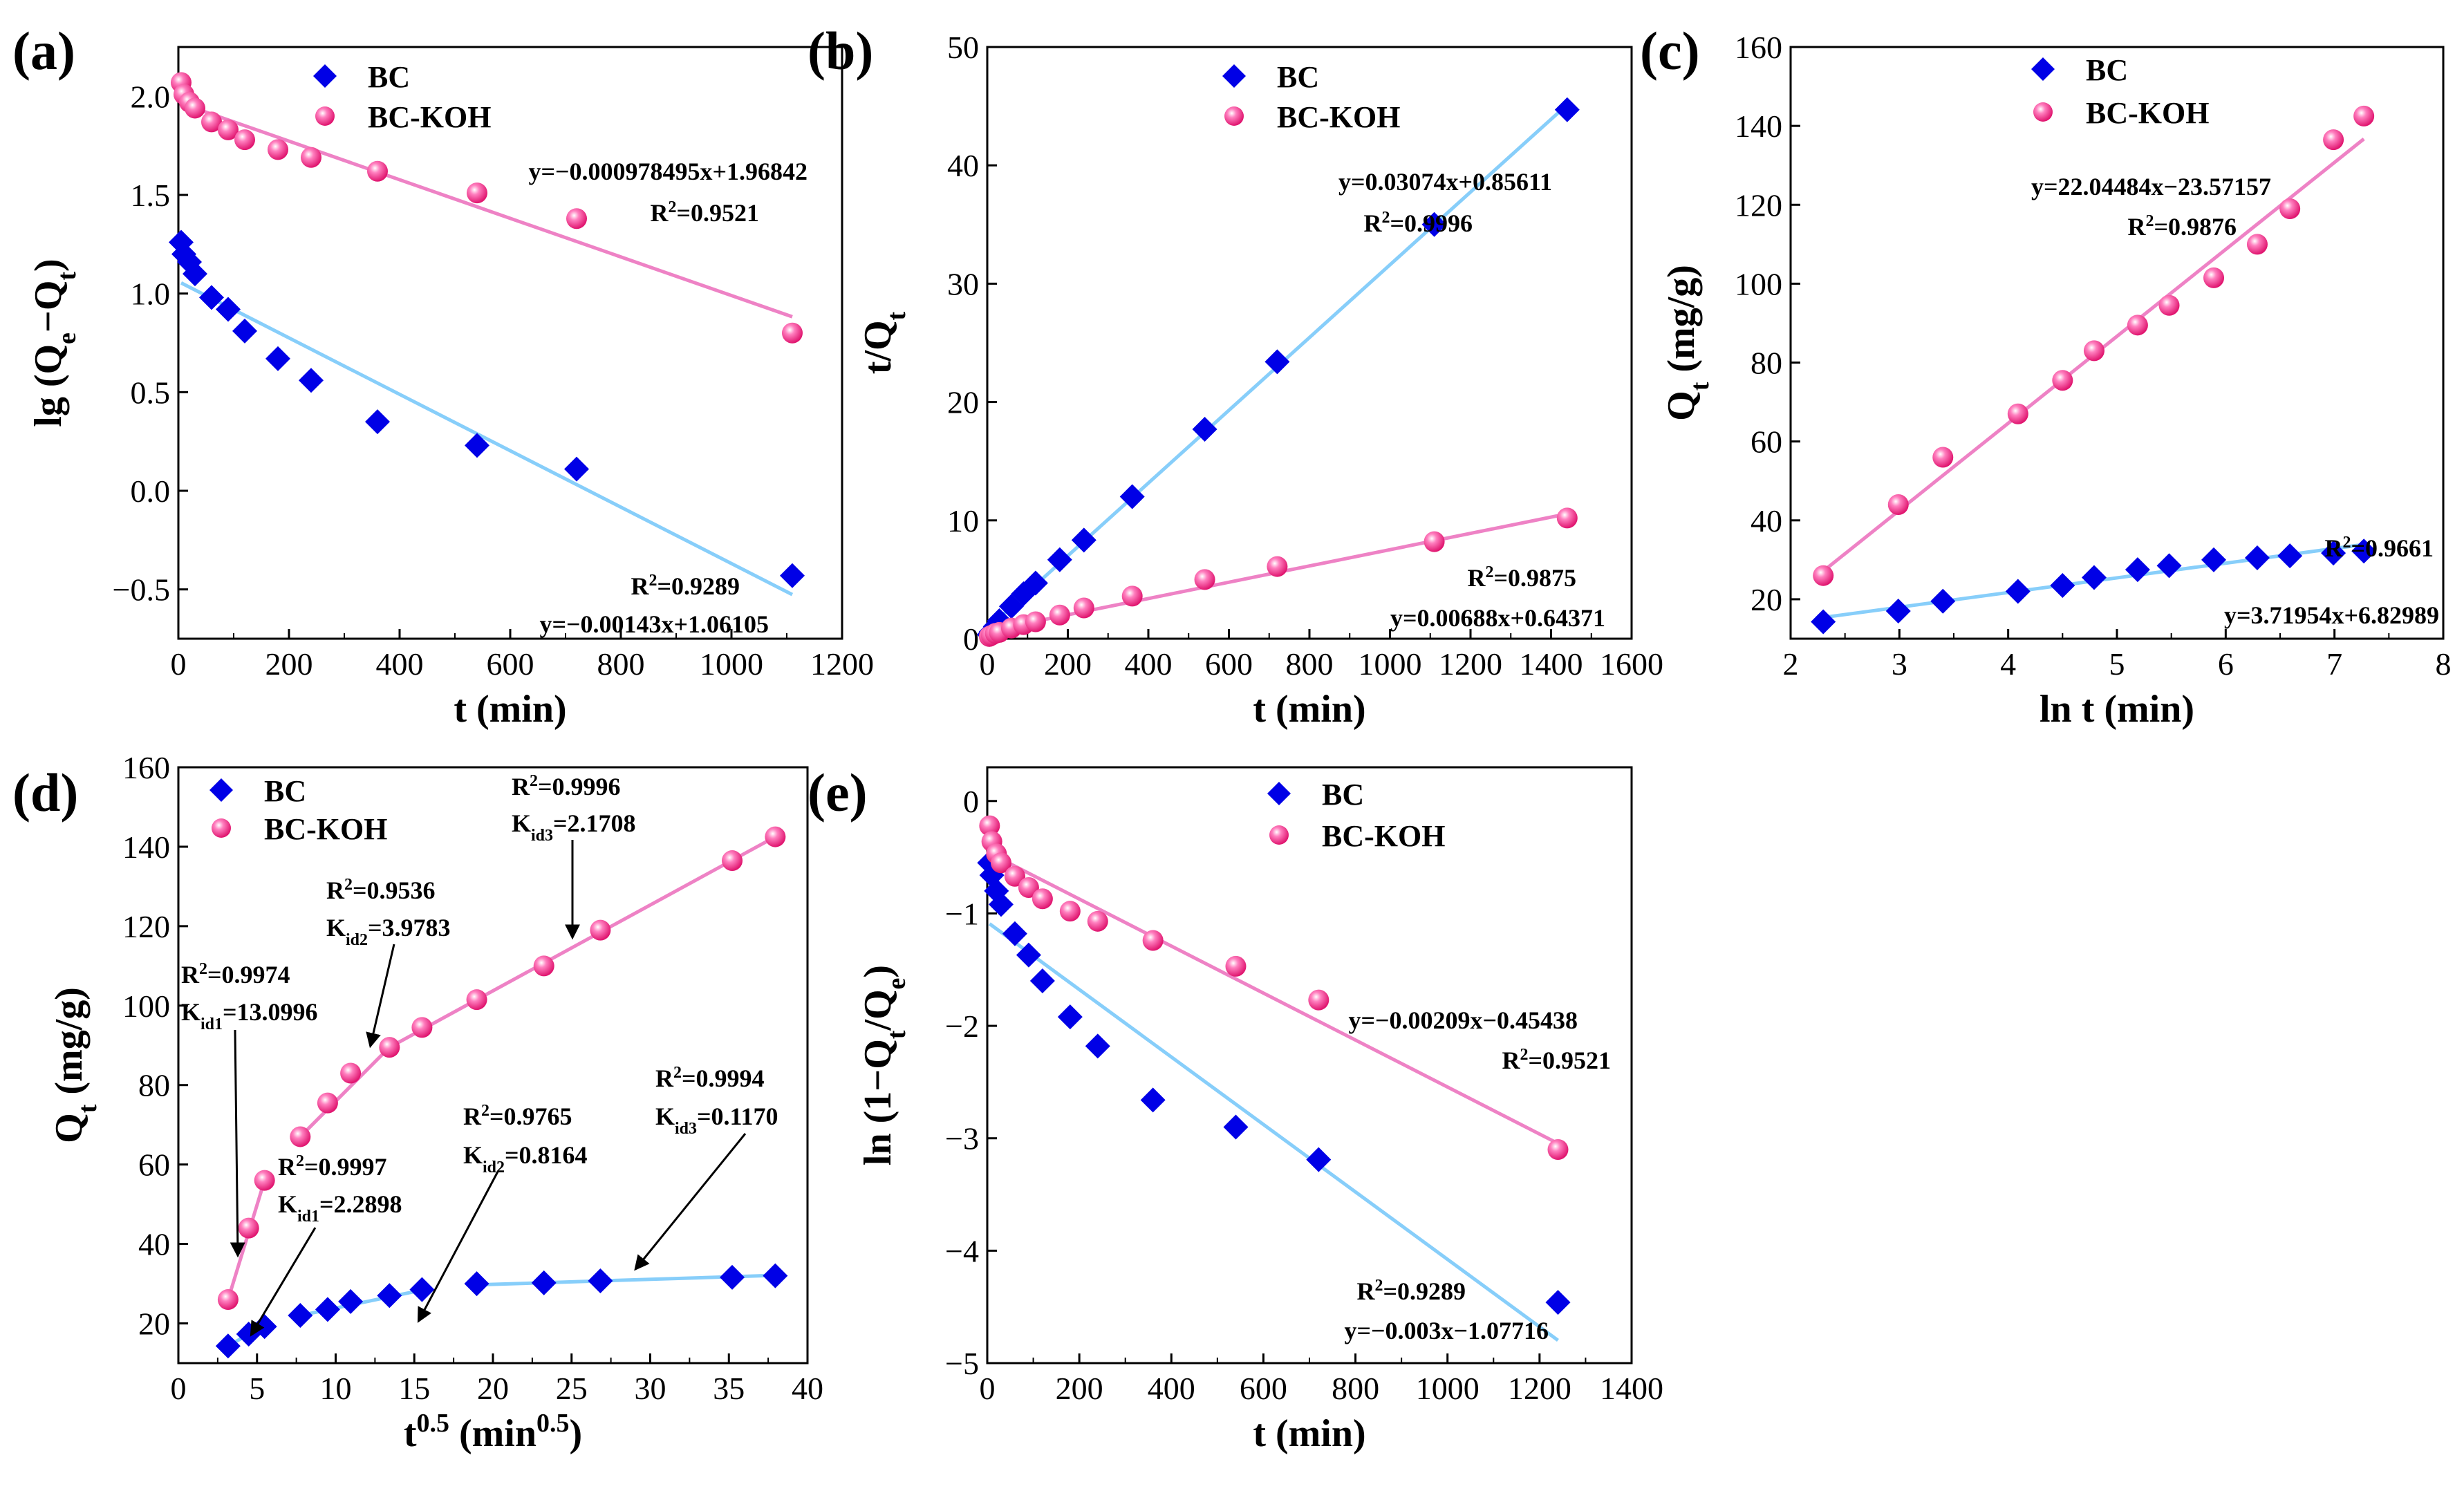 The height and width of the screenshot is (1491, 2464). What do you see at coordinates (1411, 1291) in the screenshot?
I see `annotation-bc_r2: R2=0.9289` at bounding box center [1411, 1291].